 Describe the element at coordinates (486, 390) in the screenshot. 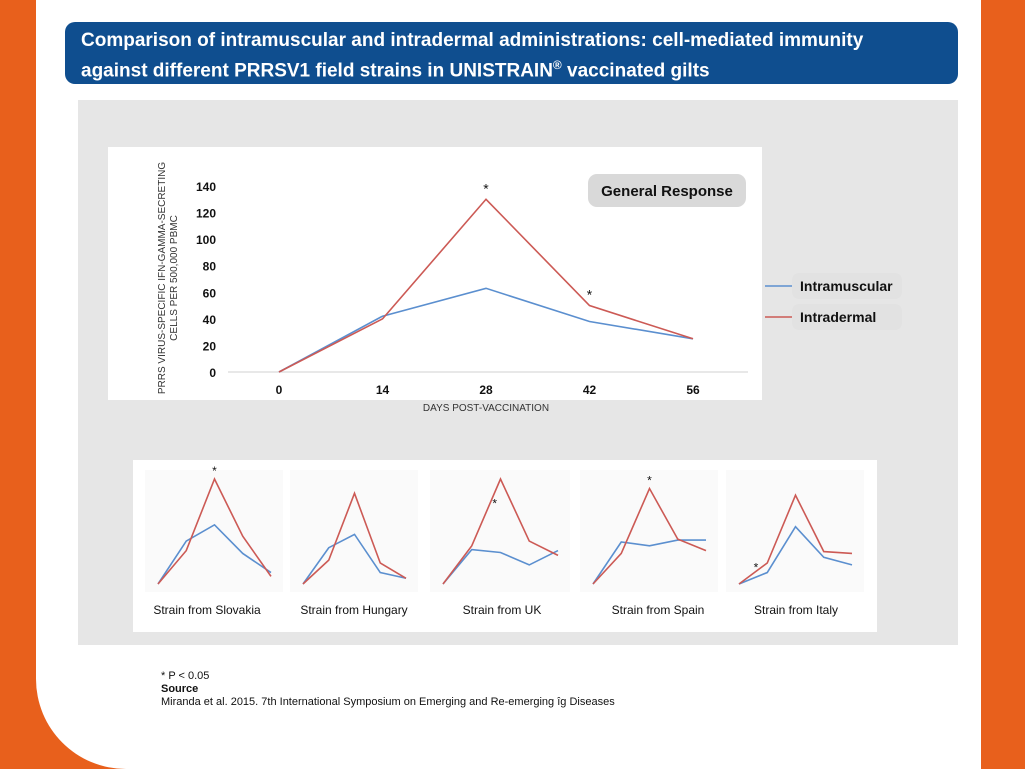

I see `x-tick-label: 28` at that location.